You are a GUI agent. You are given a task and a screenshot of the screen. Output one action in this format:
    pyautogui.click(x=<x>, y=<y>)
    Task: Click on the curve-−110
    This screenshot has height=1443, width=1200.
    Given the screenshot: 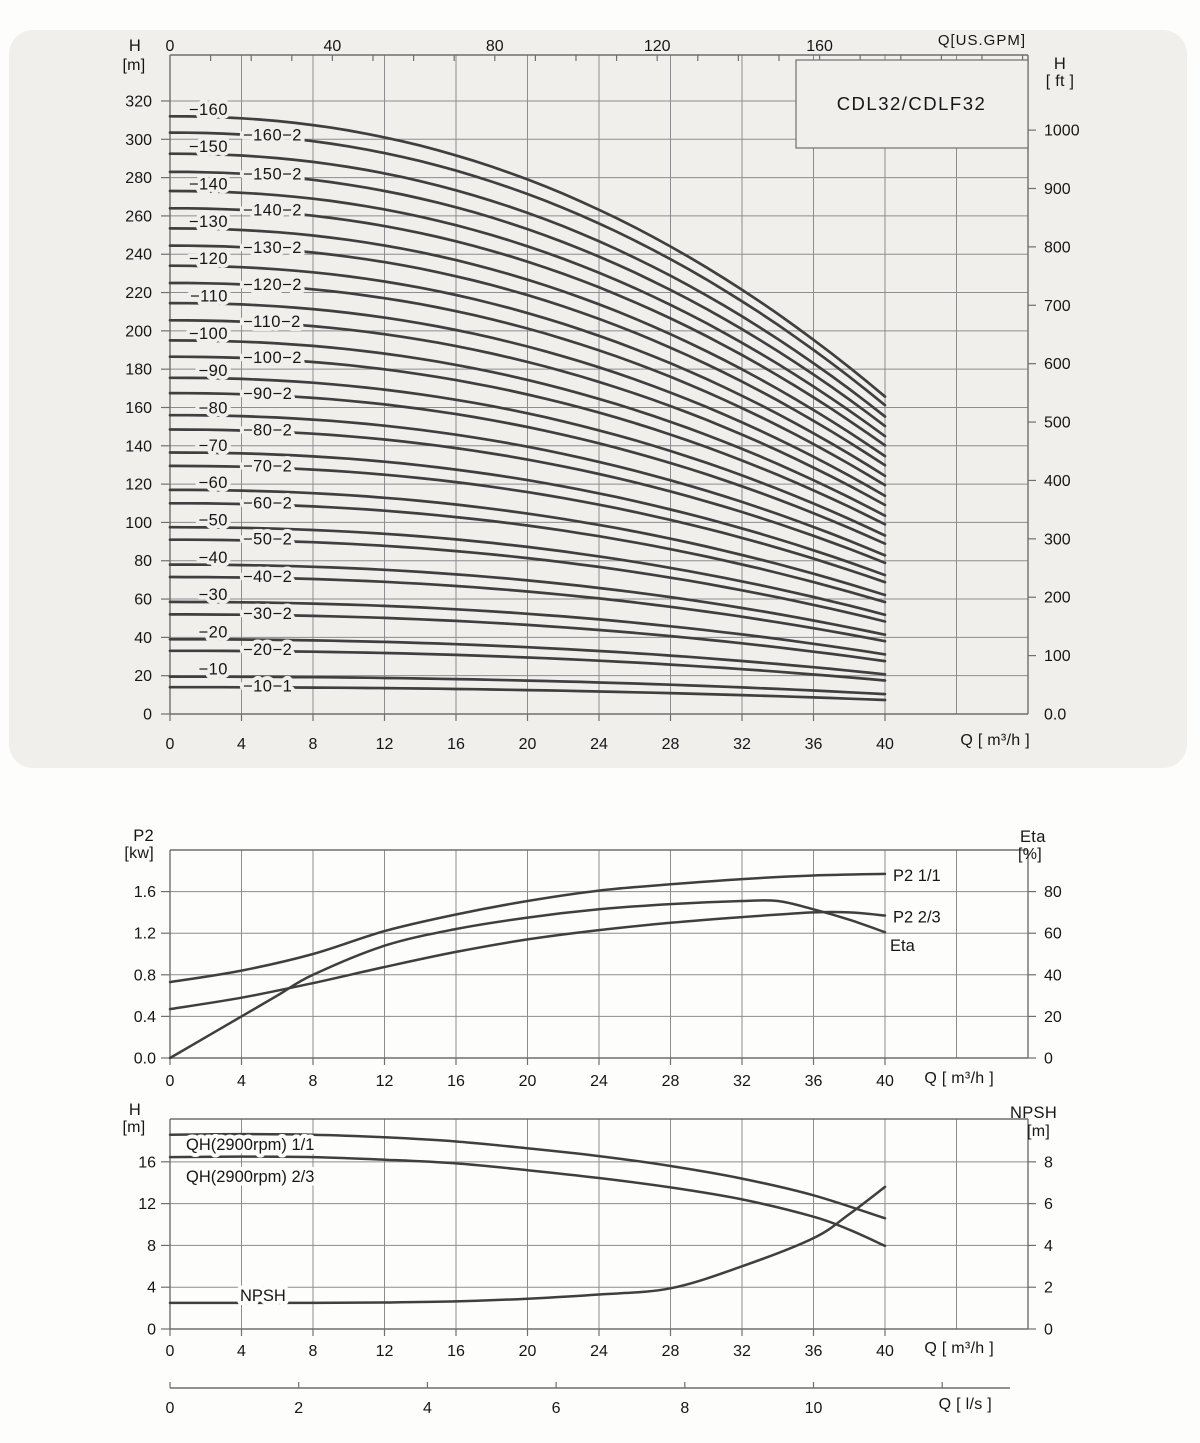 What is the action you would take?
    pyautogui.click(x=527, y=399)
    